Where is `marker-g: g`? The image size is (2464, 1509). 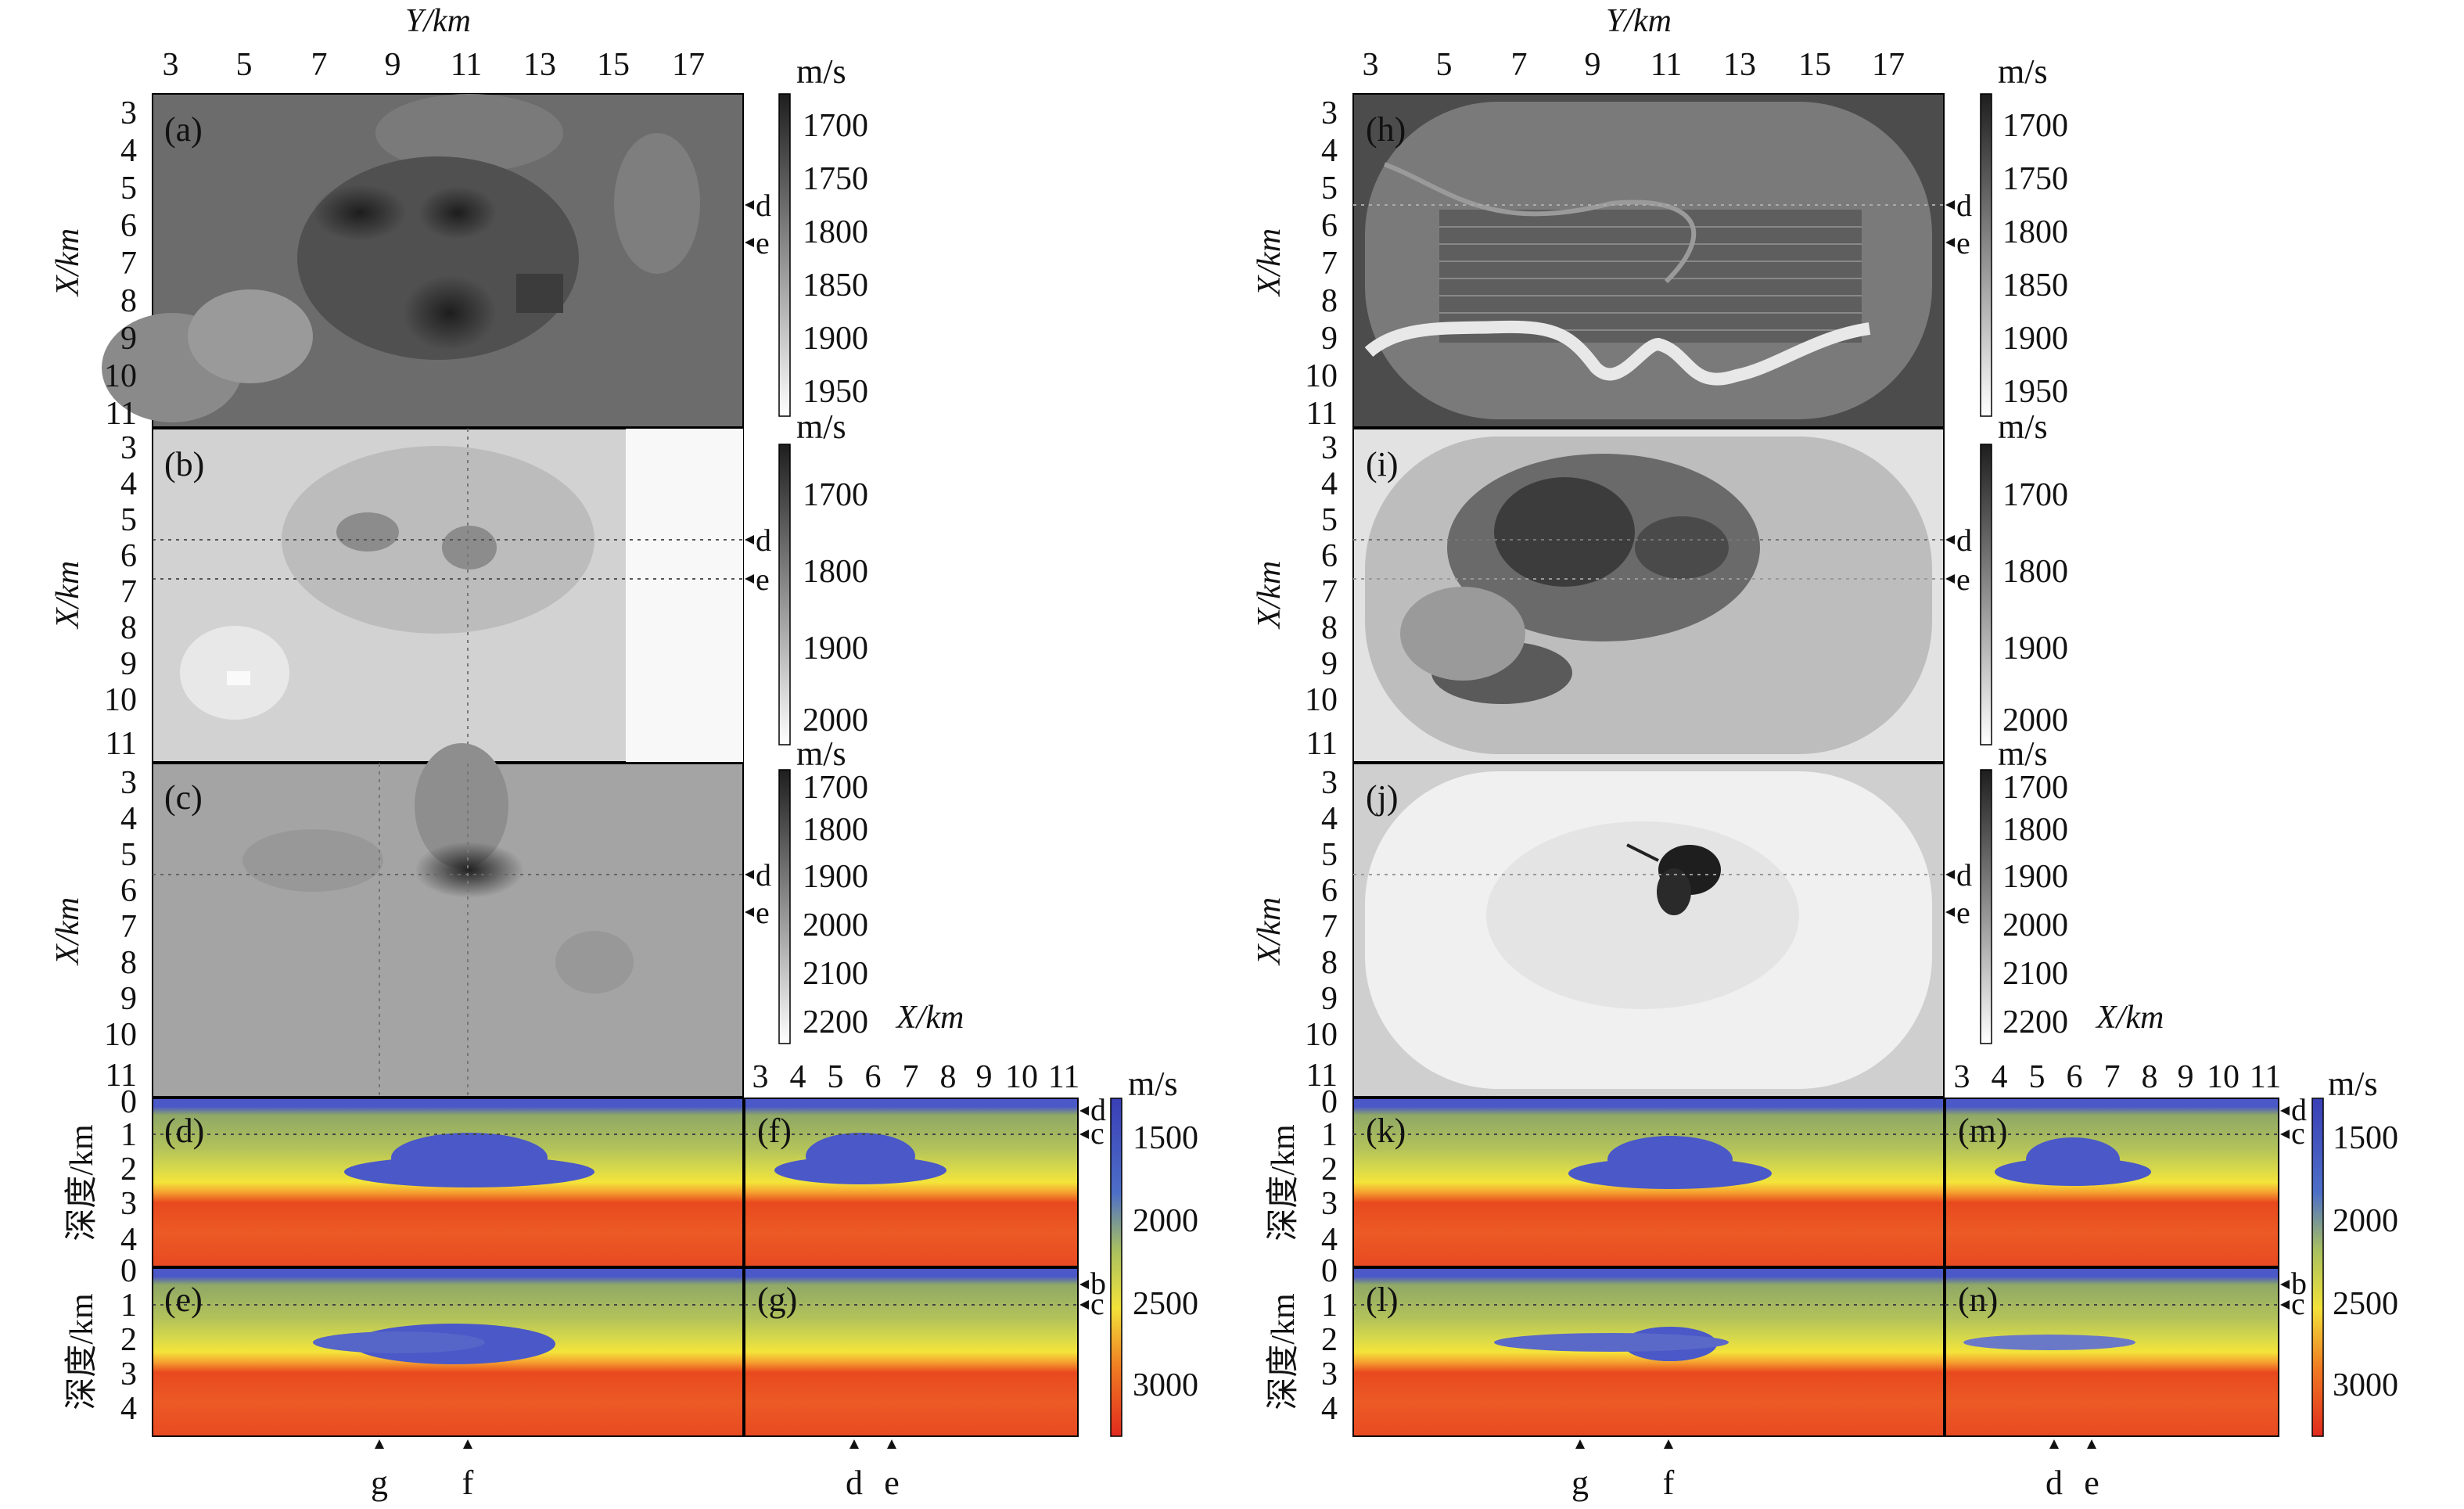
marker-g: g is located at coordinates (1580, 1483).